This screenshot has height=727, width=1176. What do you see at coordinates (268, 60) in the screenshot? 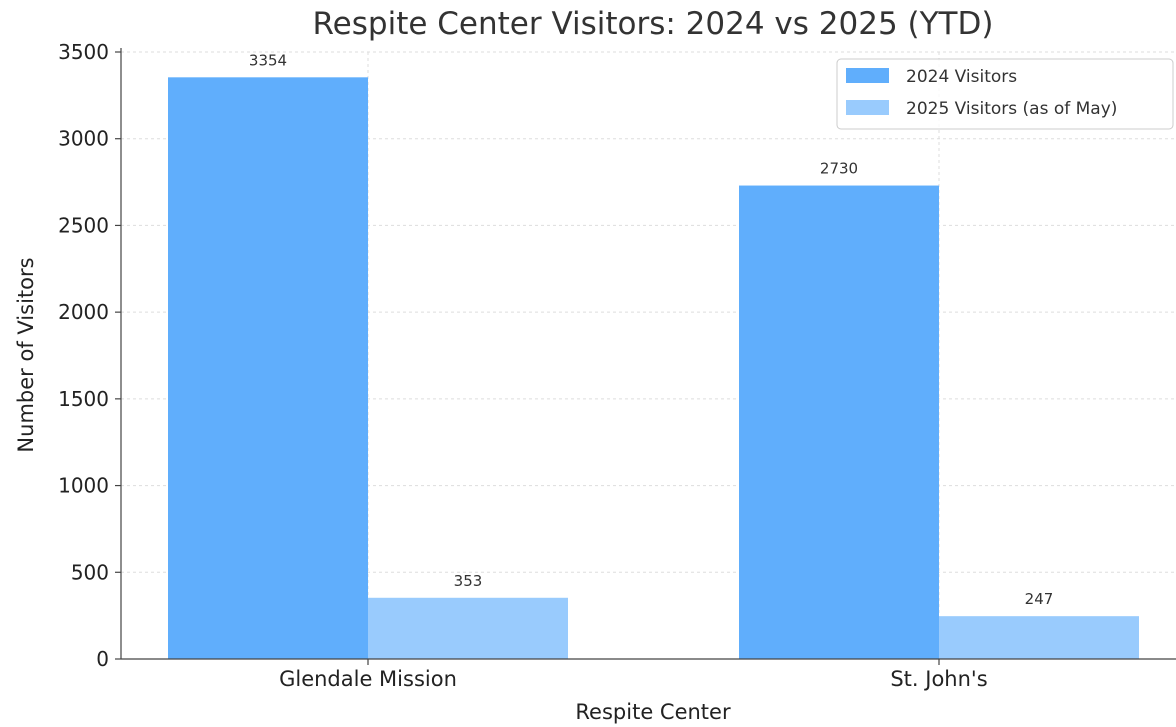
I see `data-label: 3354` at bounding box center [268, 60].